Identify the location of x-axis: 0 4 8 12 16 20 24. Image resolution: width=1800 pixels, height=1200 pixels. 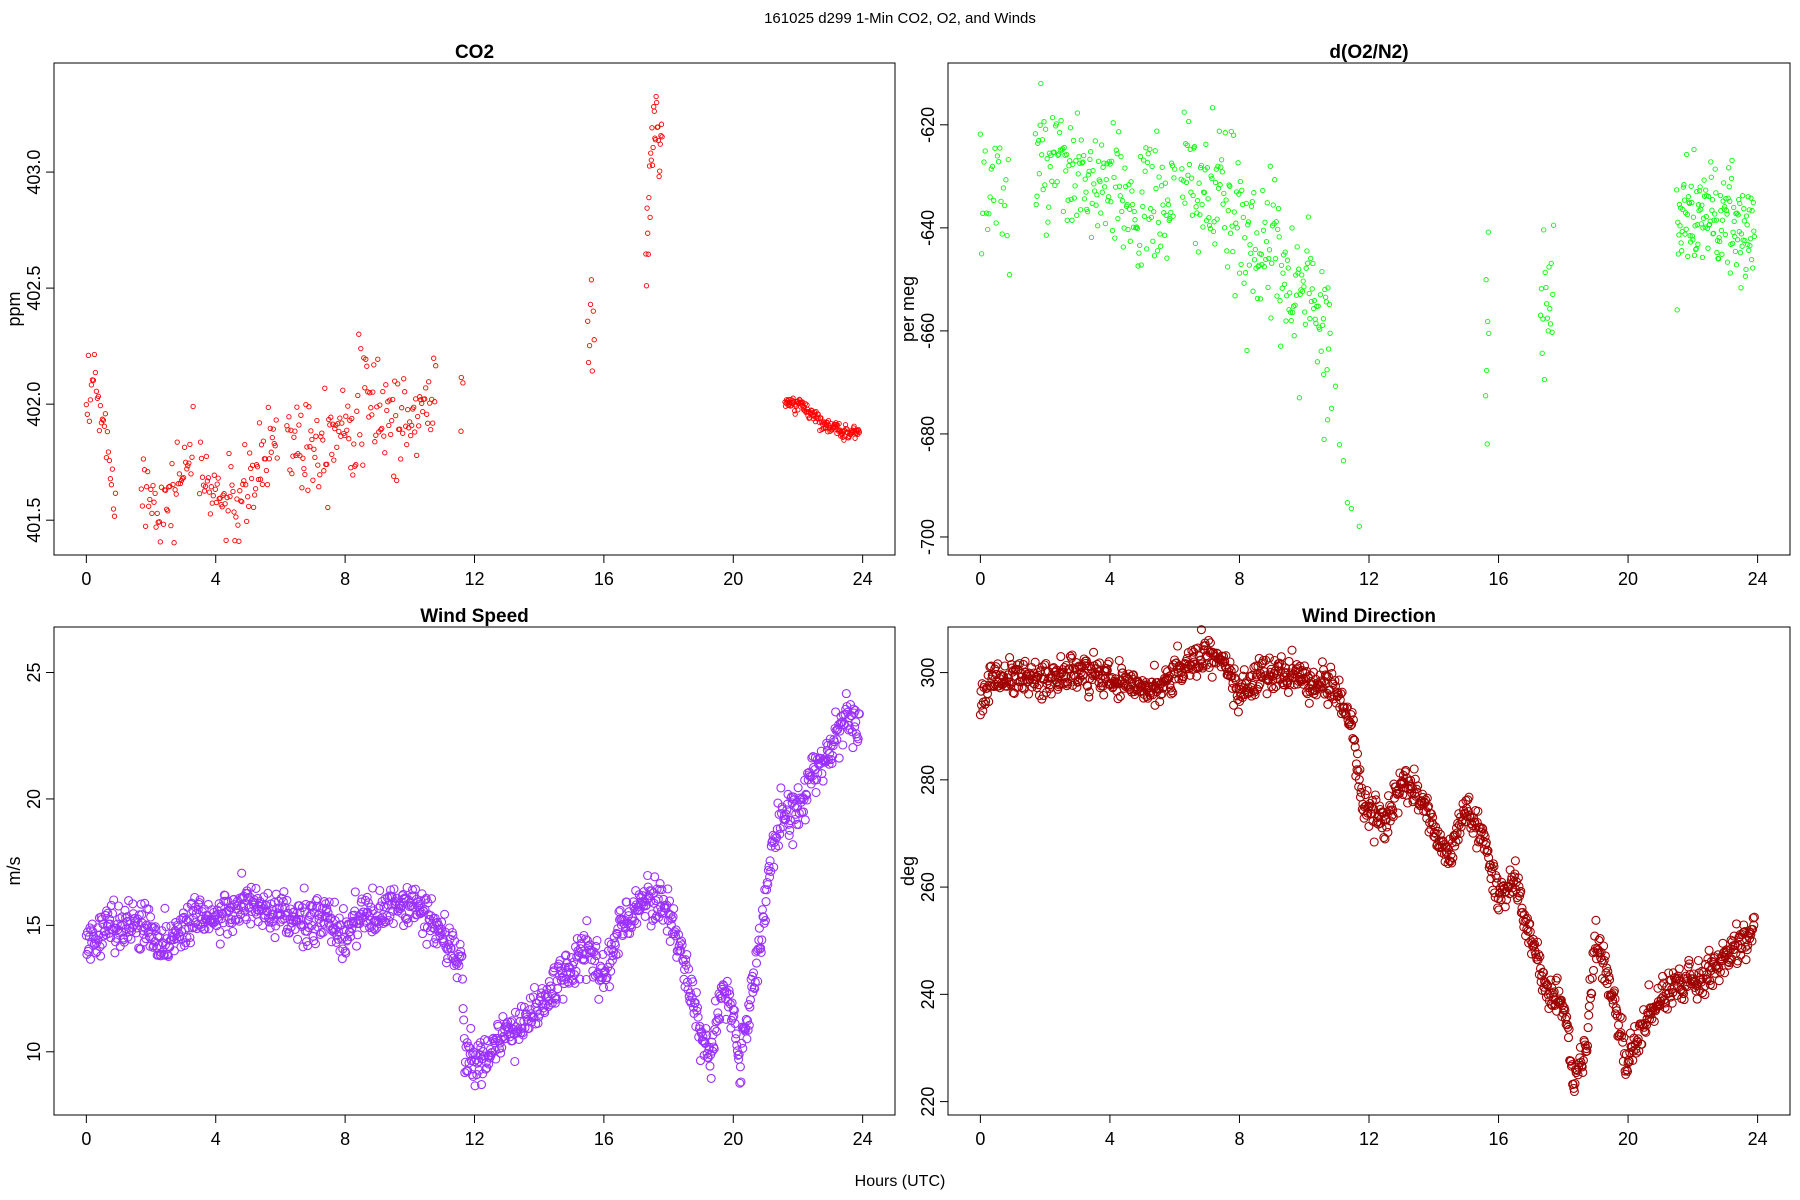
(477, 1132).